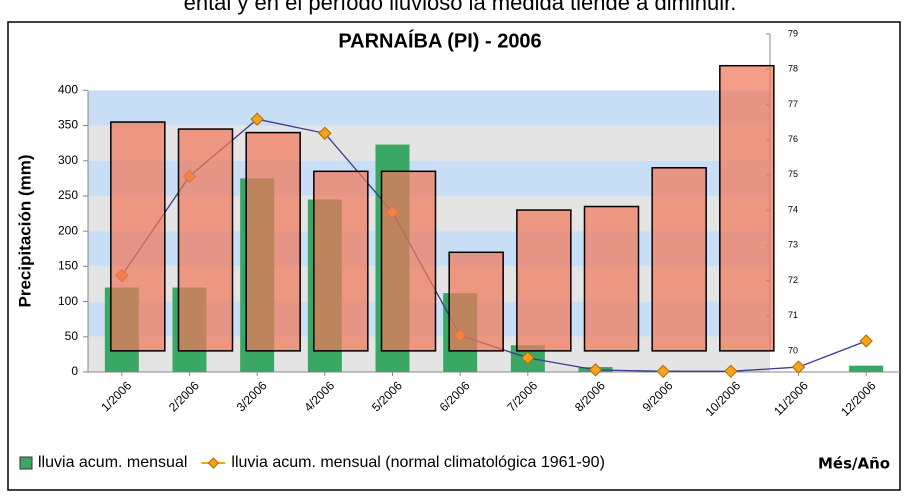  Describe the element at coordinates (74, 371) in the screenshot. I see `y-tick-label: 0` at that location.